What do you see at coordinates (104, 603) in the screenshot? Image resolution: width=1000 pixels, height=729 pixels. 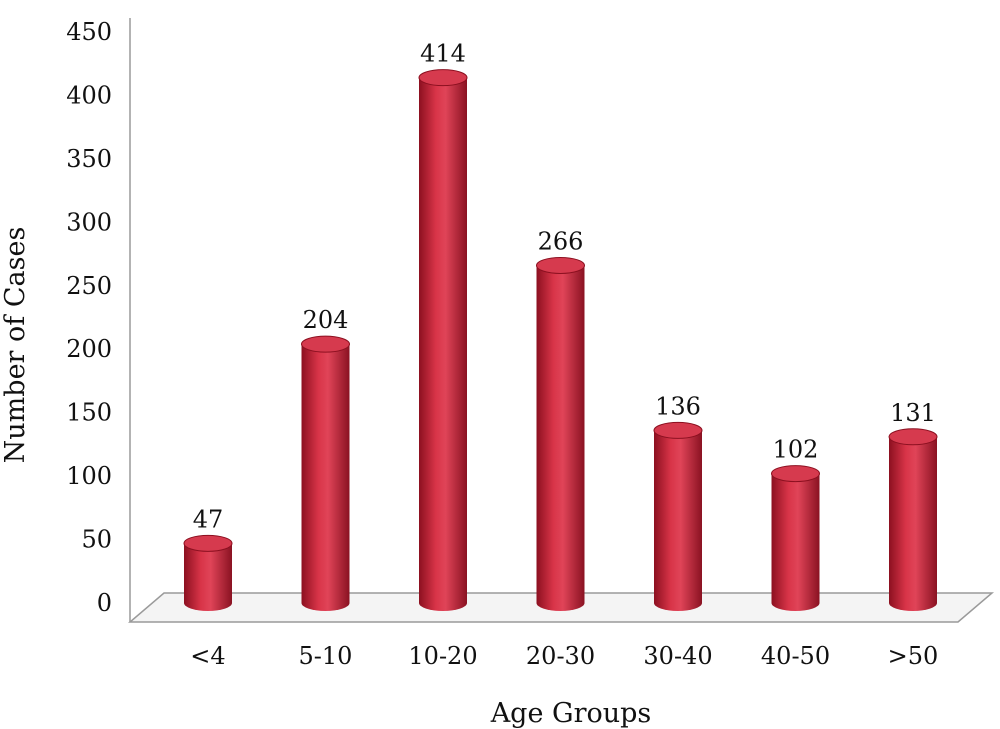 I see `y-tick-label: 0` at bounding box center [104, 603].